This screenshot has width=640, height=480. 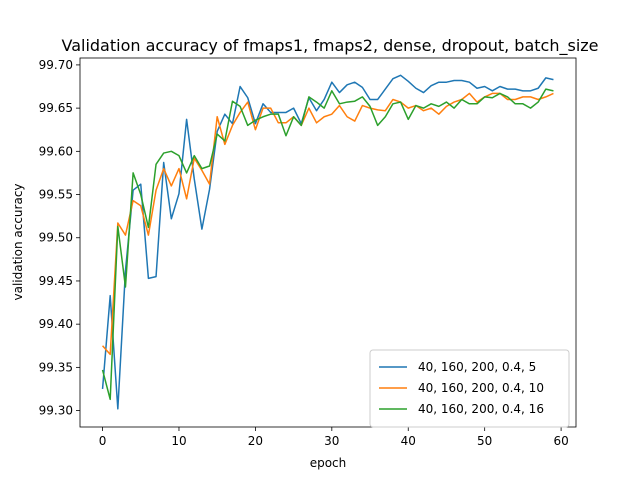 What do you see at coordinates (56, 324) in the screenshot?
I see `y-tick-label: 99.40` at bounding box center [56, 324].